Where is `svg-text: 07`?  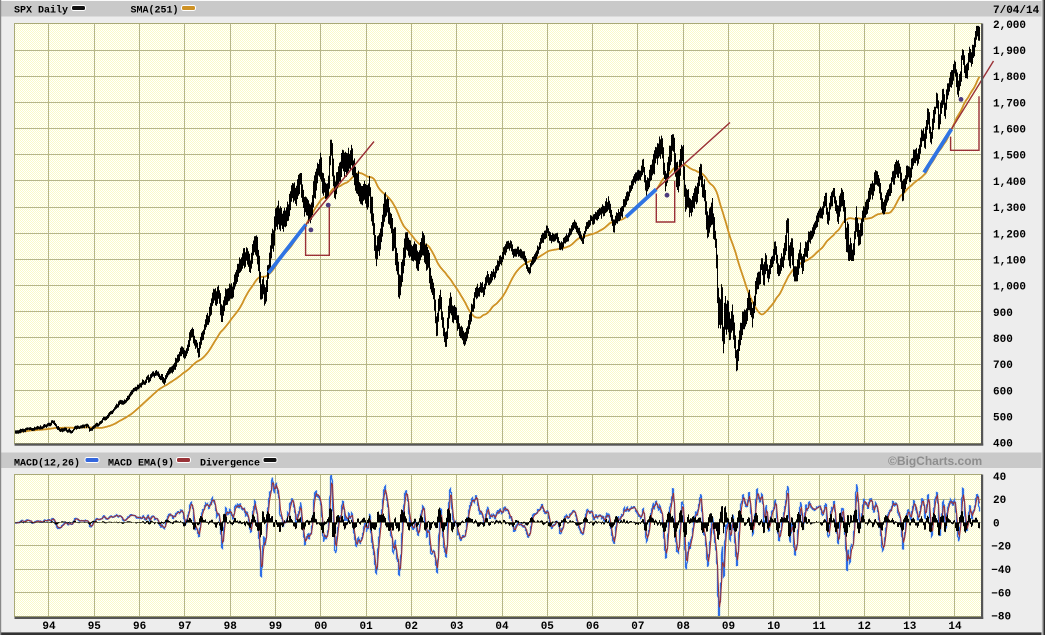
svg-text: 07 is located at coordinates (637, 627).